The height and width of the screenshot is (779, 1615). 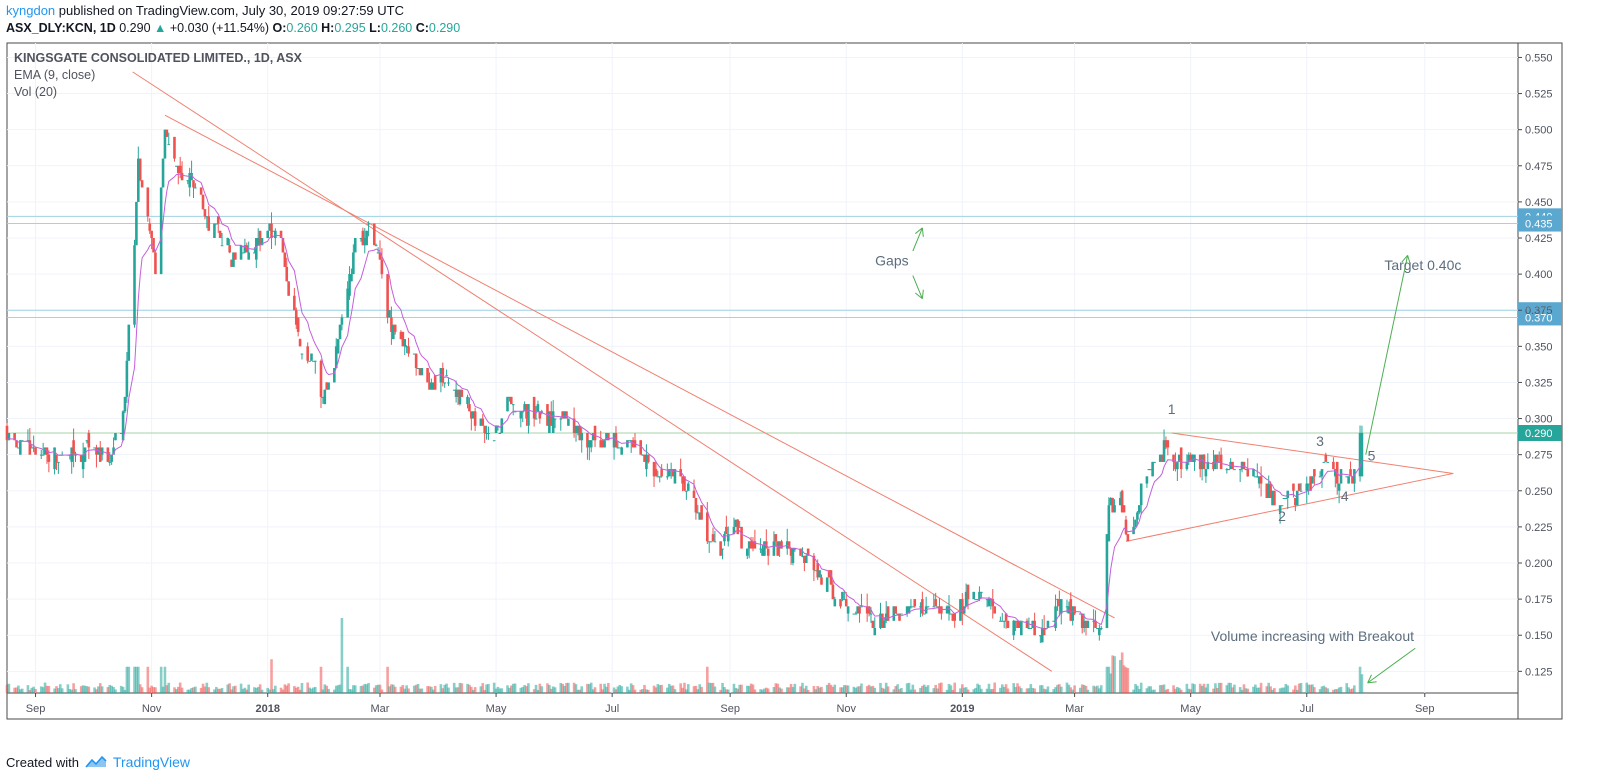 What do you see at coordinates (1312, 453) in the screenshot?
I see `trend-line` at bounding box center [1312, 453].